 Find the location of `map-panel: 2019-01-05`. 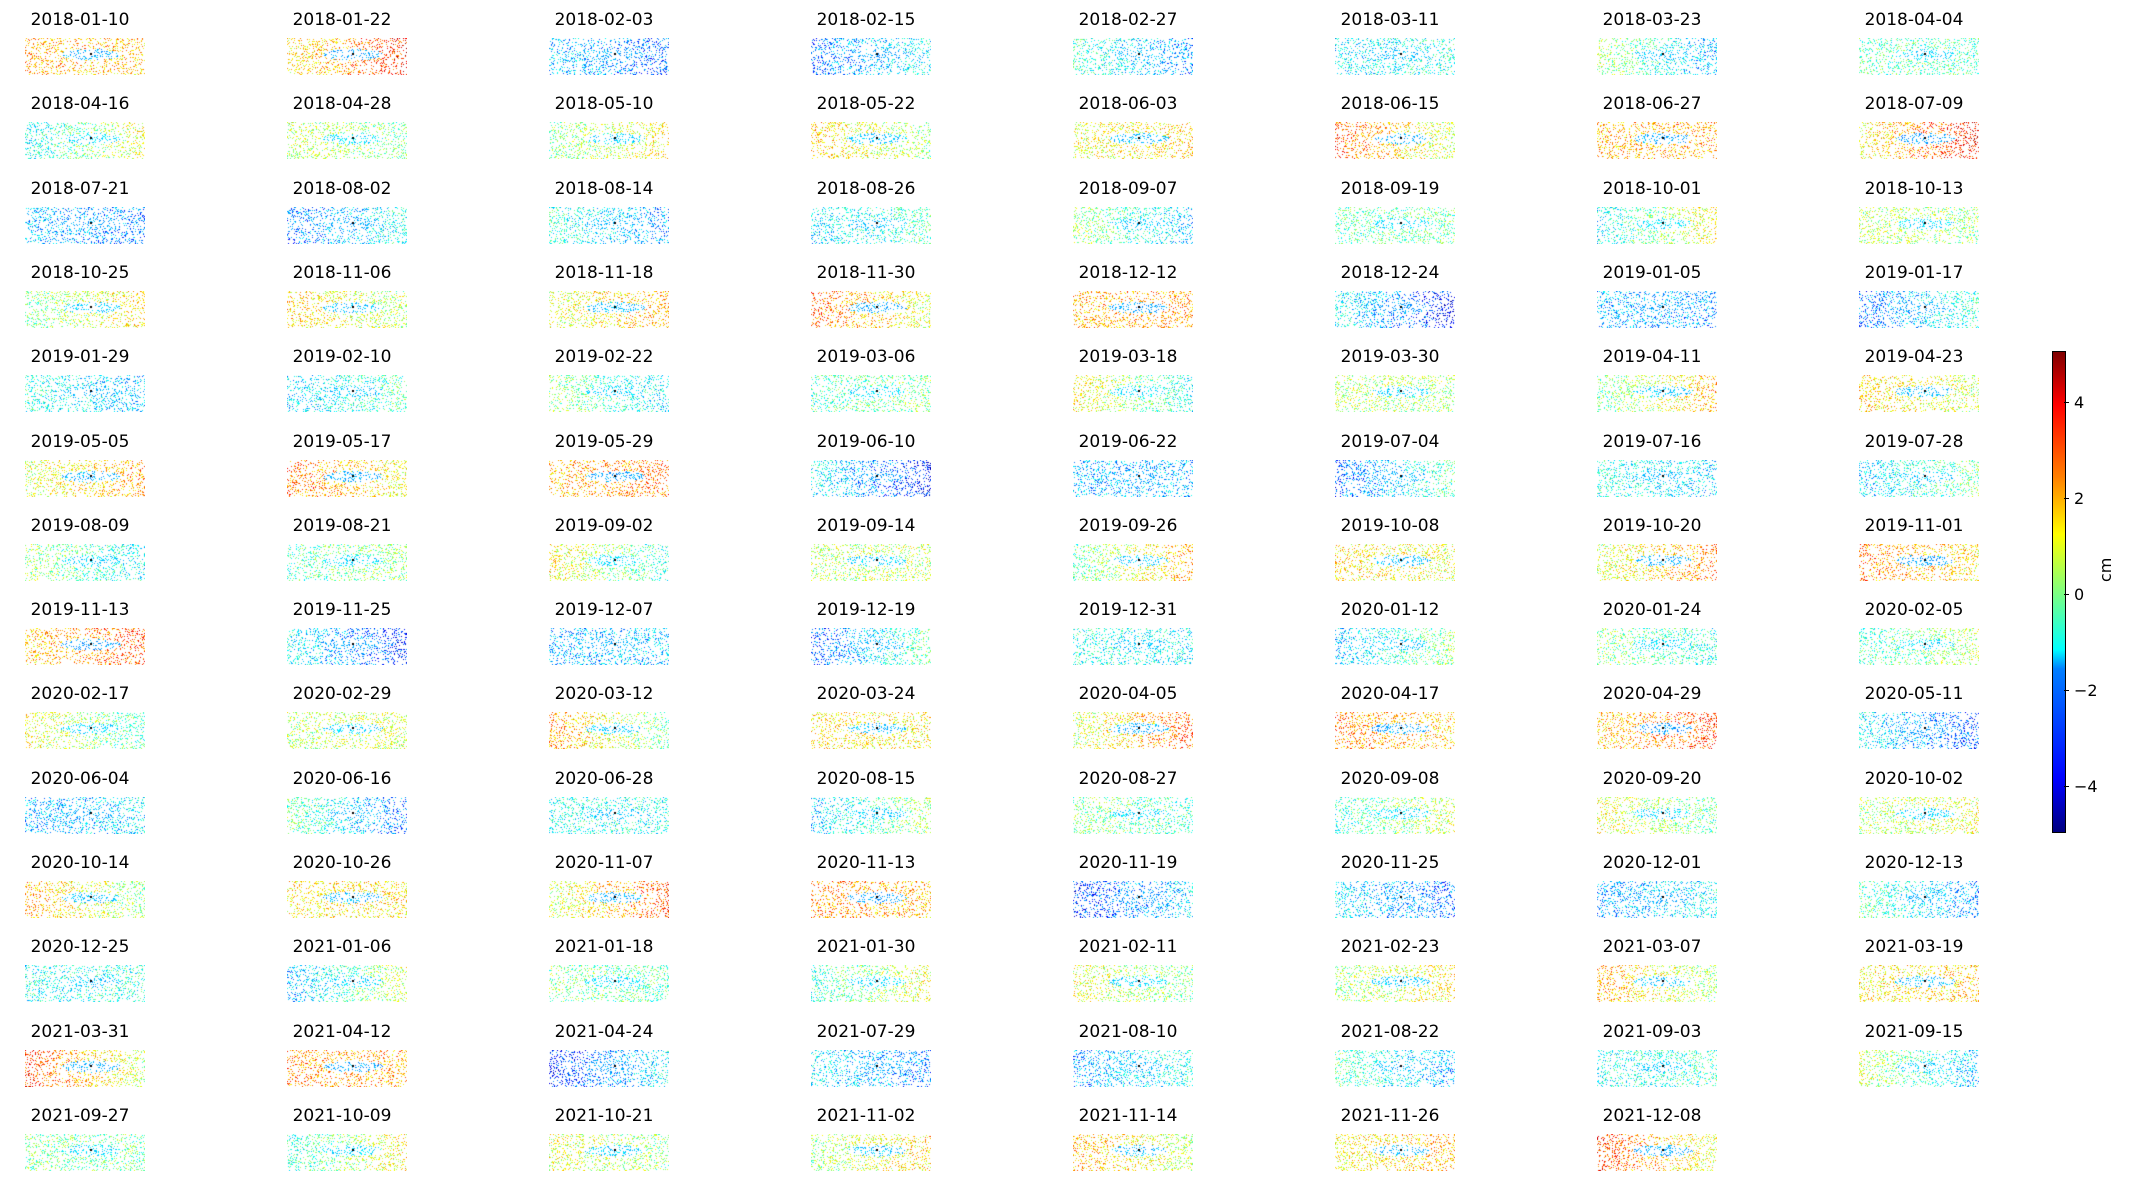

map-panel: 2019-01-05 is located at coordinates (1646, 295).